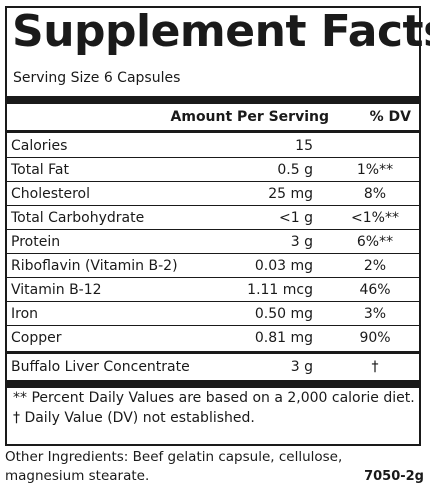 This screenshot has height=500, width=430. I want to click on nutrient-amount: 0.50 mg, so click(283, 314).